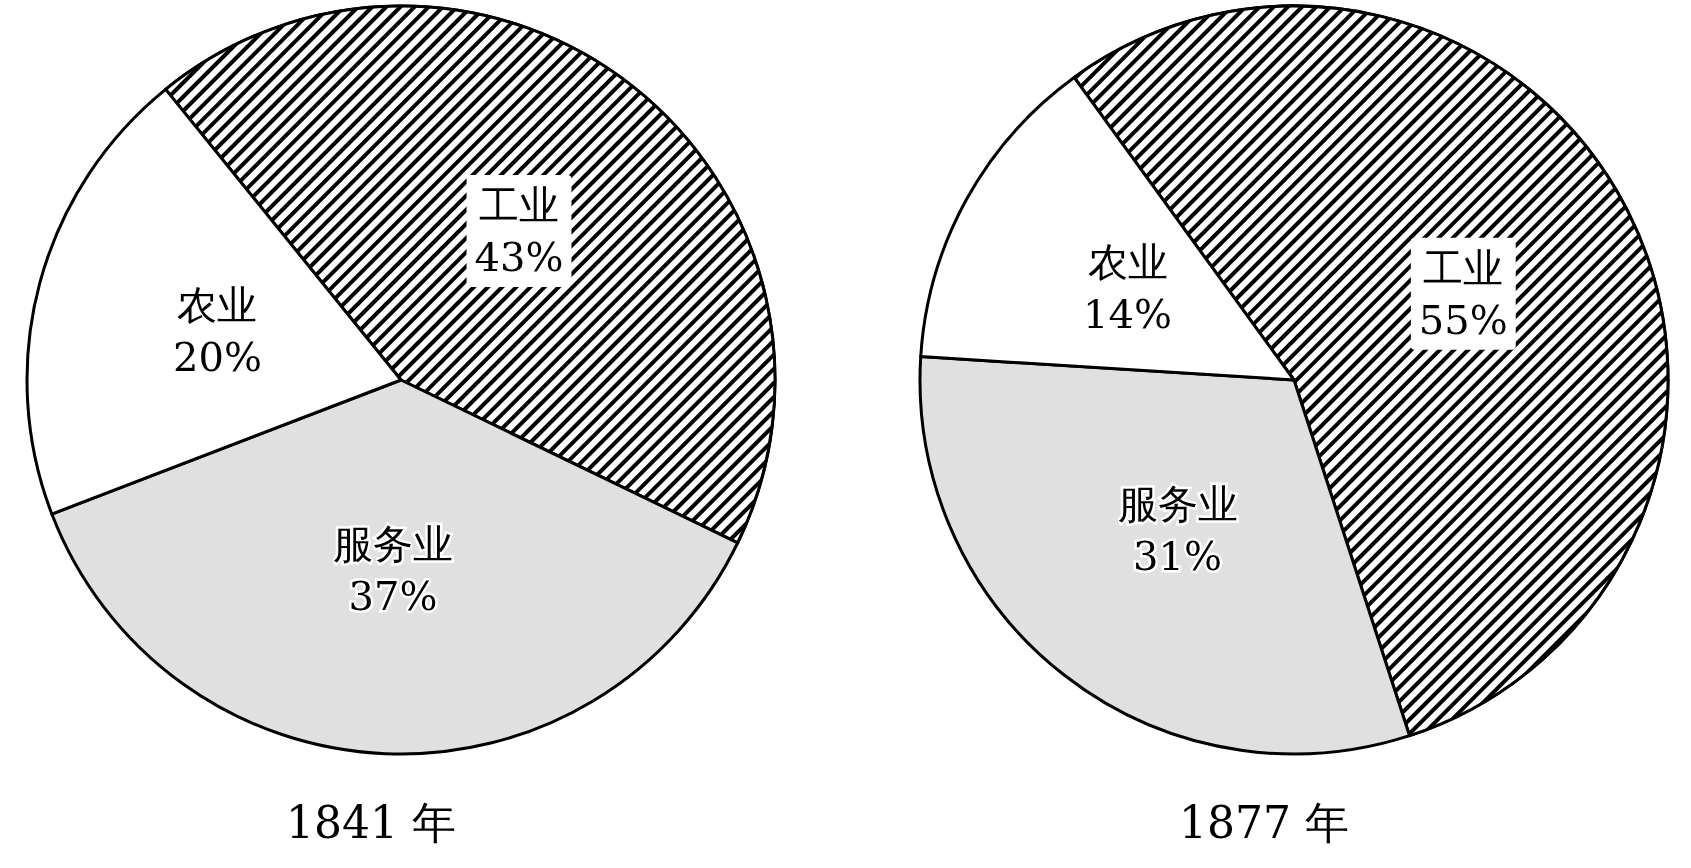  Describe the element at coordinates (1264, 822) in the screenshot. I see `text: 1877 年` at that location.